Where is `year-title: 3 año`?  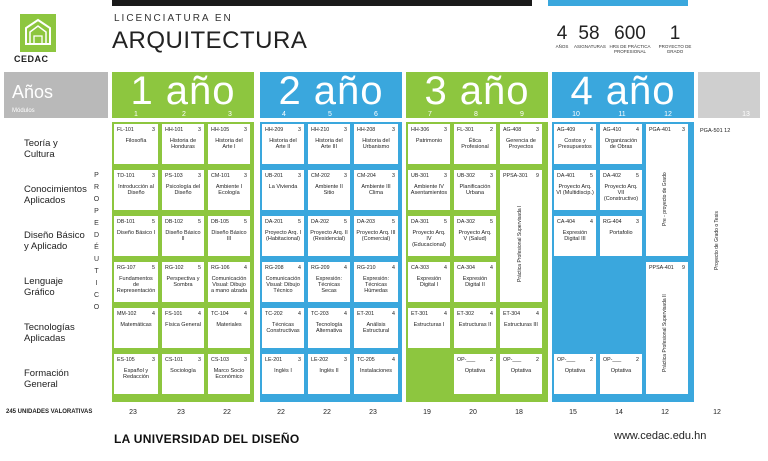
year-title: 3 año is located at coordinates (477, 91).